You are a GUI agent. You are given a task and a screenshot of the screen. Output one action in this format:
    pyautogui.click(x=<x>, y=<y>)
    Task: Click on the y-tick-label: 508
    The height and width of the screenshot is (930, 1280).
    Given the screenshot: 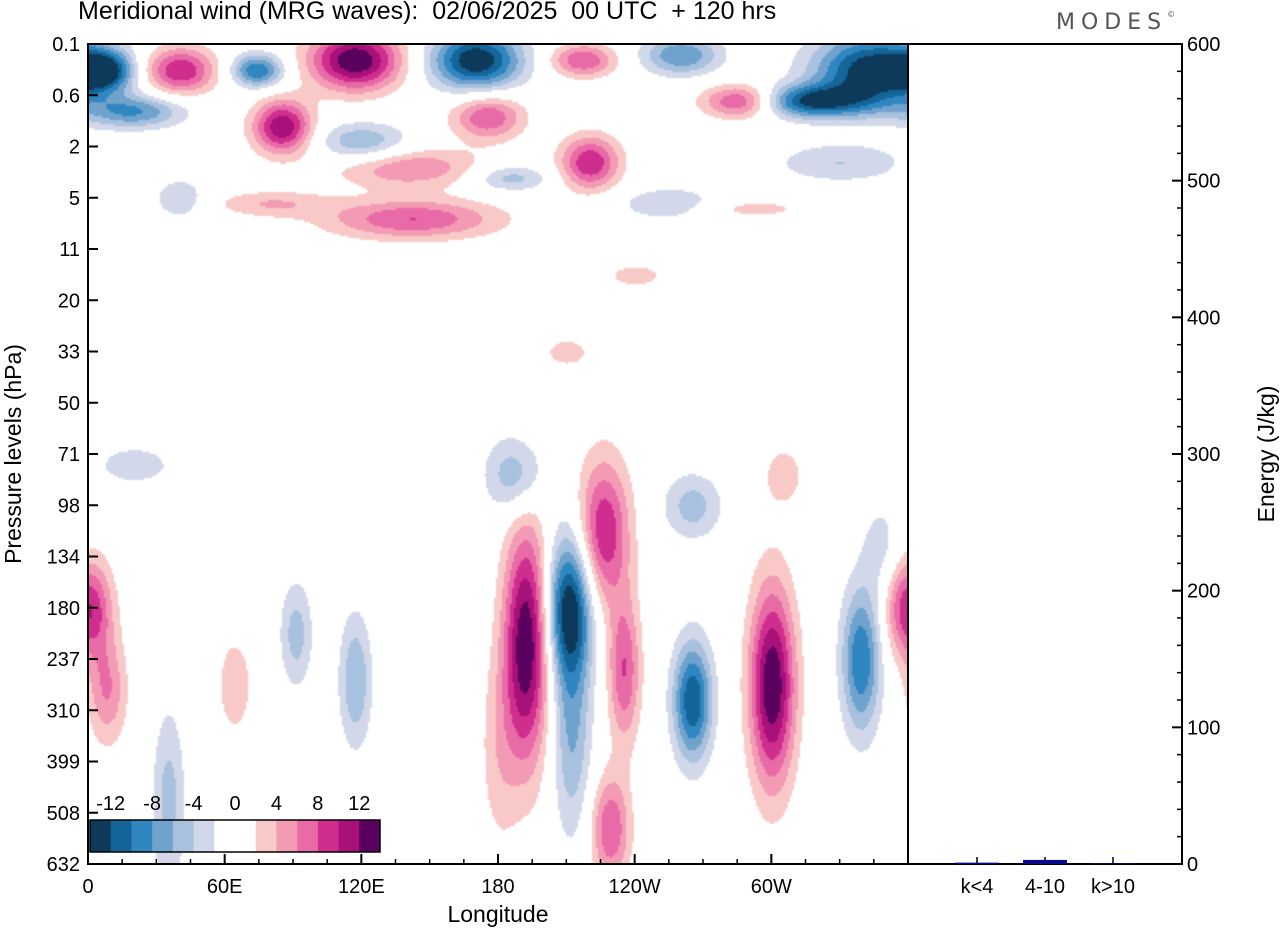 What is the action you would take?
    pyautogui.click(x=63, y=814)
    